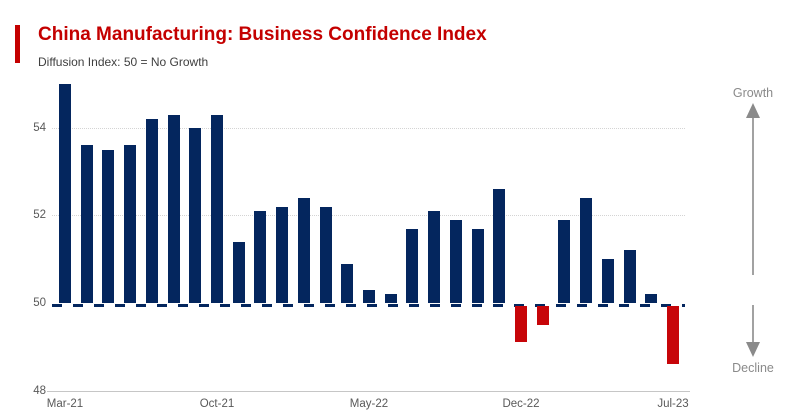 The image size is (800, 420). Describe the element at coordinates (673, 404) in the screenshot. I see `x-axis-label: Jul-23` at that location.